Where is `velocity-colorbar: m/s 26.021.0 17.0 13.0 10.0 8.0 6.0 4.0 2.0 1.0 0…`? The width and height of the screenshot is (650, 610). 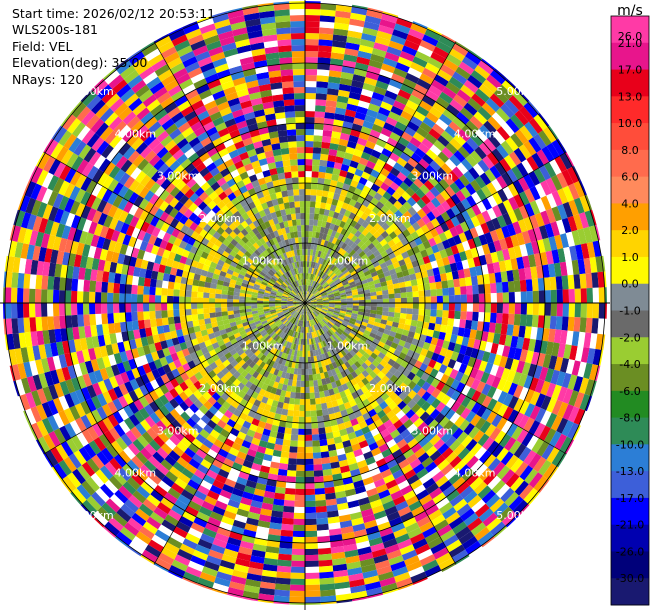
velocity-colorbar: m/s 26.021.0 17.0 13.0 10.0 8.0 6.0 4.0 2.0 1.0 0… is located at coordinates (630, 304).